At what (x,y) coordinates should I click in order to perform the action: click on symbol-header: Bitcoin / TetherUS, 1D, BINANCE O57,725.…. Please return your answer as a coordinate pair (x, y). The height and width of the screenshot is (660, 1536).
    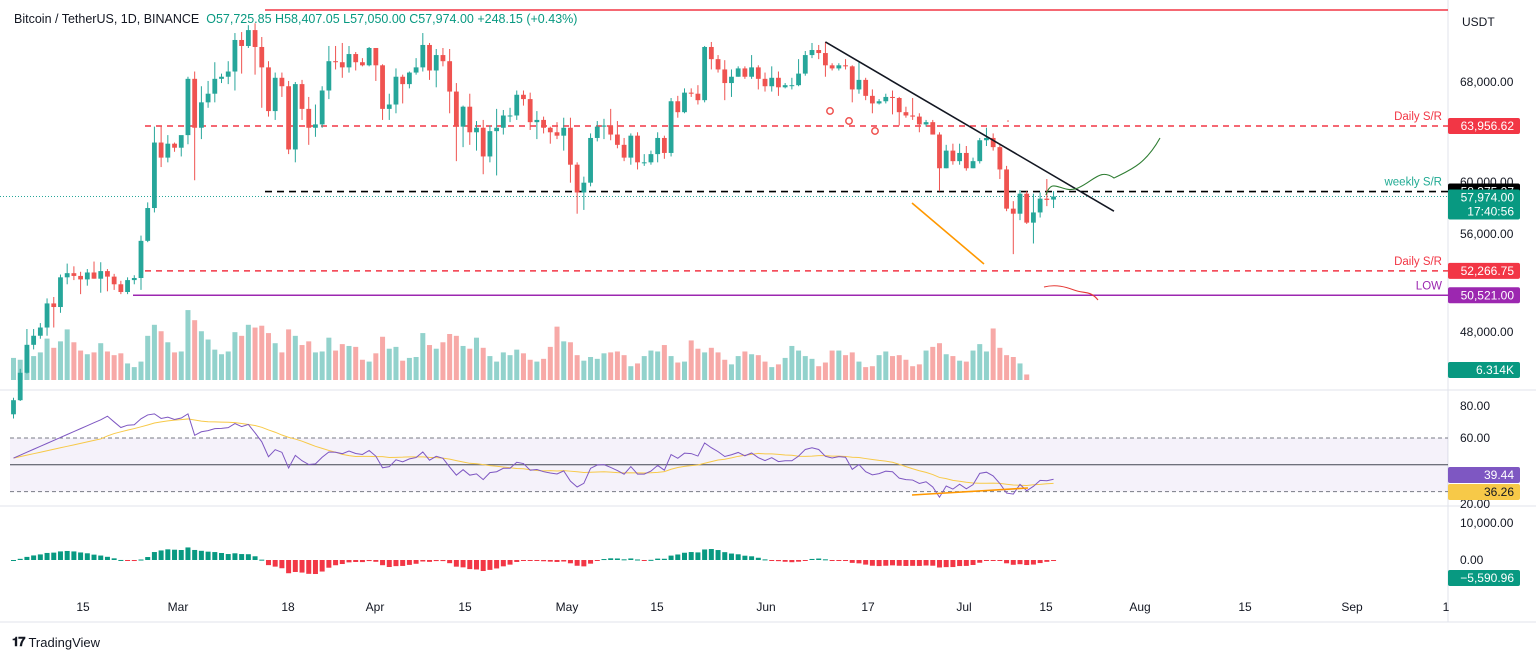
    Looking at the image, I should click on (295, 19).